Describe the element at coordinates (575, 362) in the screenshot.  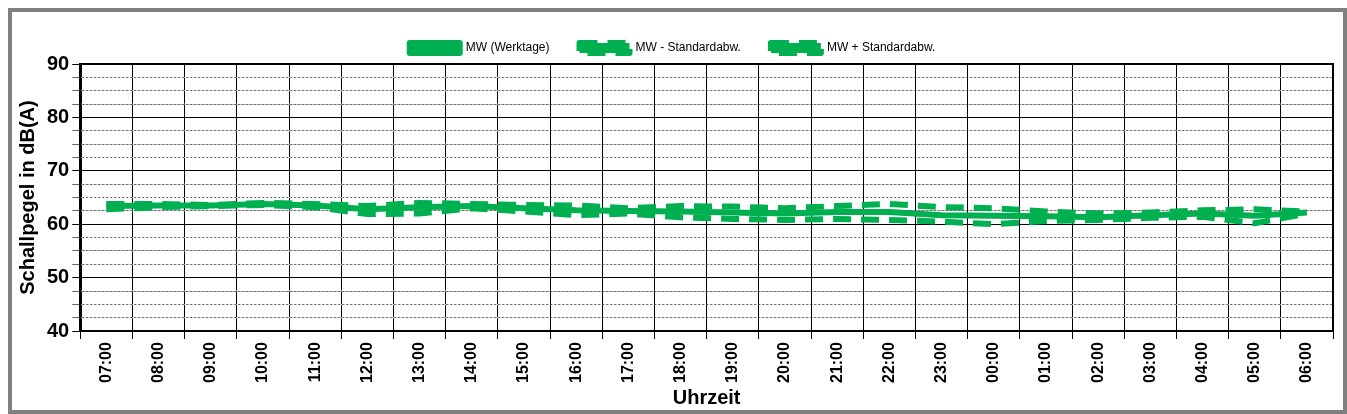
I see `x-tick-label: 16:00` at that location.